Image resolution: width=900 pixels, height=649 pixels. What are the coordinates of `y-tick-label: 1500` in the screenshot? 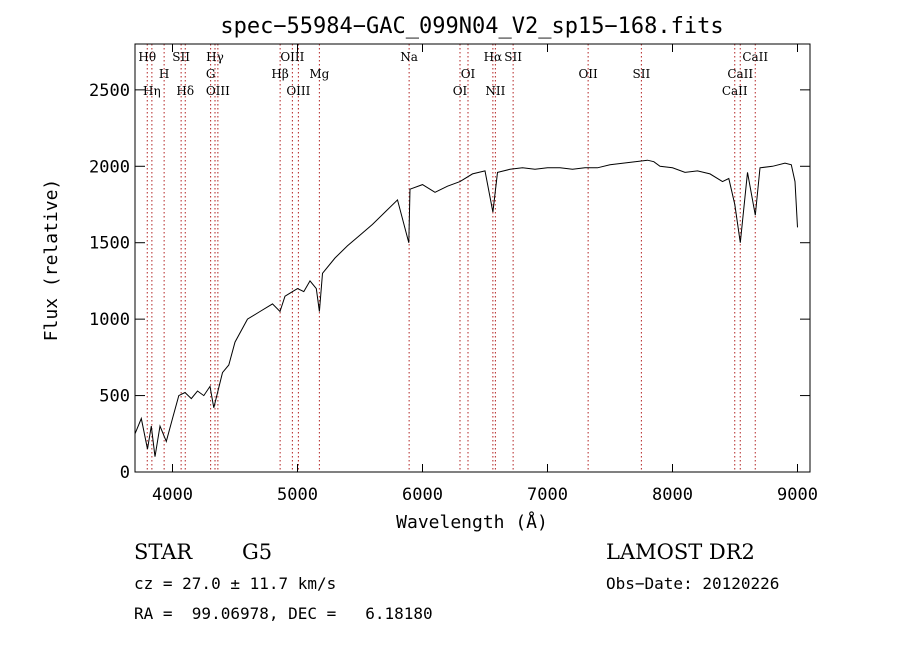 It's located at (109, 244).